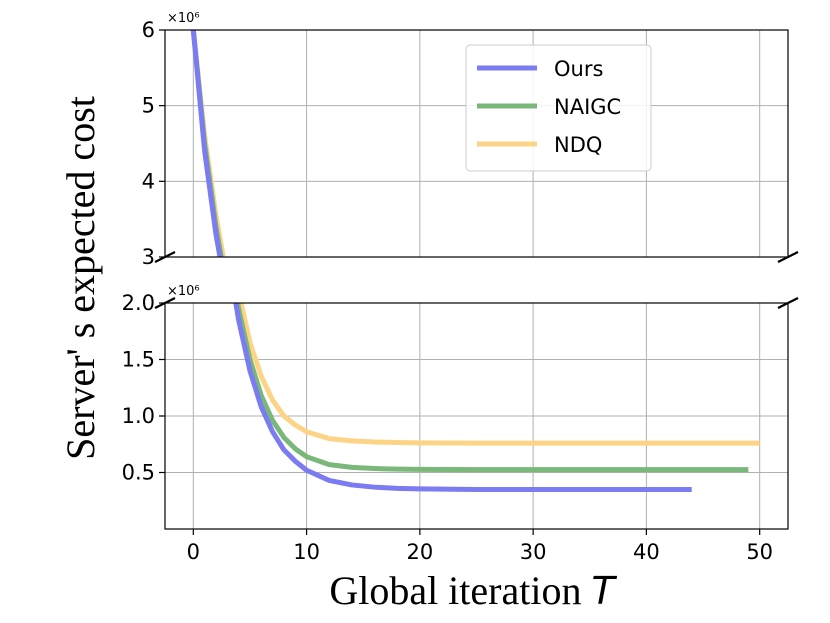 This screenshot has height=623, width=830. Describe the element at coordinates (476, 280) in the screenshot. I see `axis-break-marks` at that location.